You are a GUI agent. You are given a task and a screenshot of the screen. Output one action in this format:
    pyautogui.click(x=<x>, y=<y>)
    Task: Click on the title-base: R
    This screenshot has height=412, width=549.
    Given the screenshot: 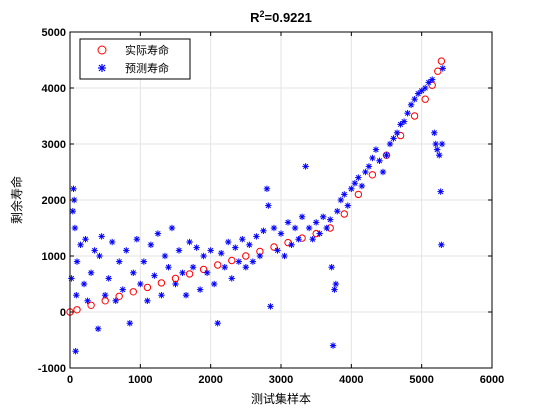 What is the action you would take?
    pyautogui.click(x=255, y=17)
    